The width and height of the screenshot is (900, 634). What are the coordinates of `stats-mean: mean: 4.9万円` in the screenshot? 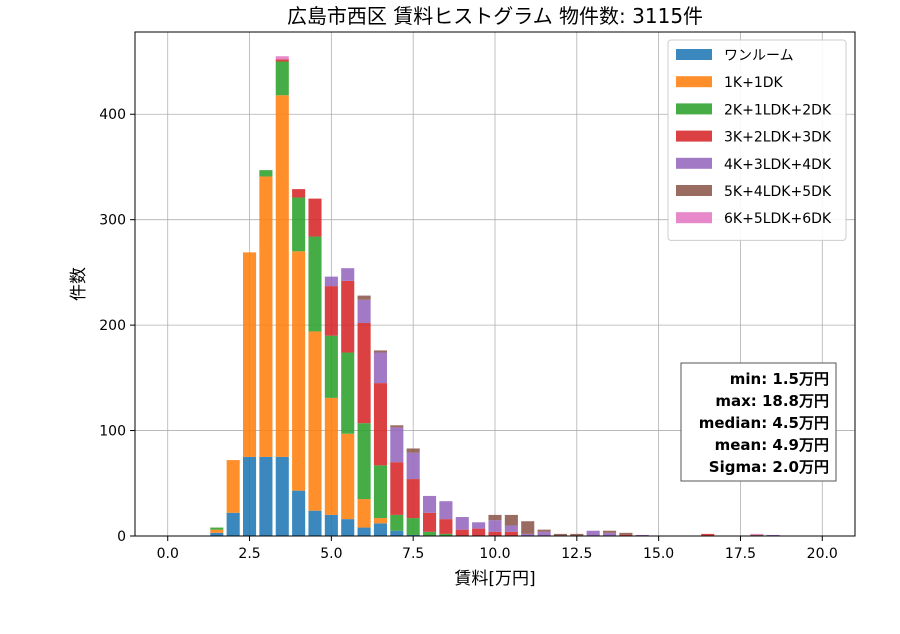 It's located at (772, 445).